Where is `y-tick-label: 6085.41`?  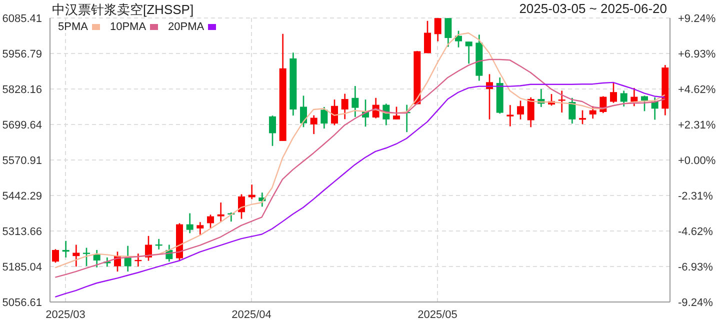 y-tick-label: 6085.41 is located at coordinates (22, 18).